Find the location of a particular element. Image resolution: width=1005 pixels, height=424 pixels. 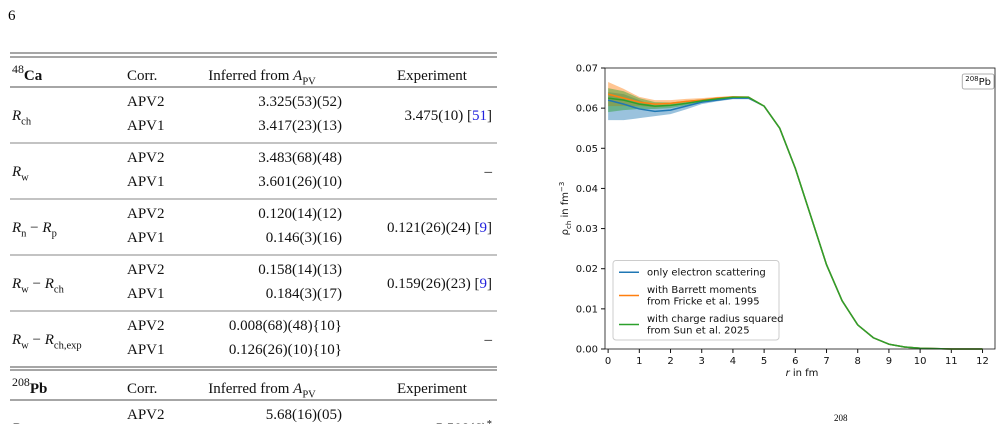

legend-label: from Fricke et al. 1995 is located at coordinates (703, 302).